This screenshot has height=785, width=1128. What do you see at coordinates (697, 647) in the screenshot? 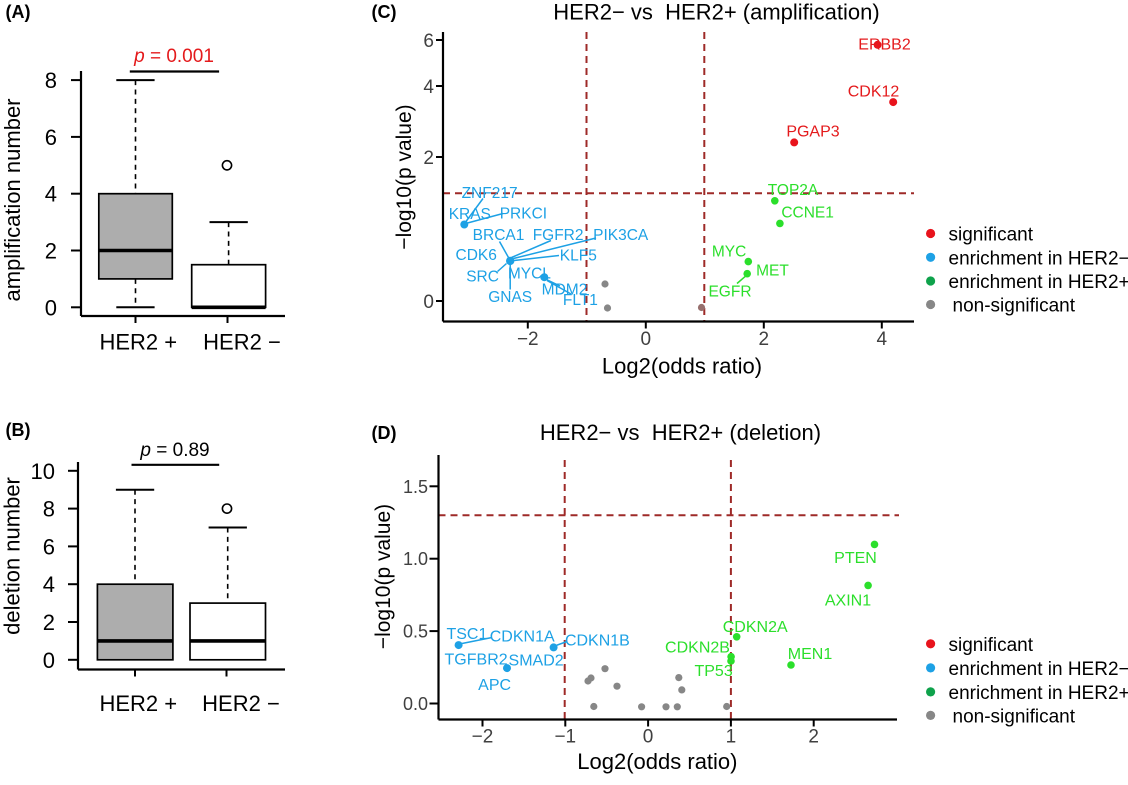
I see `svg-text: CDKN2B` at bounding box center [697, 647].